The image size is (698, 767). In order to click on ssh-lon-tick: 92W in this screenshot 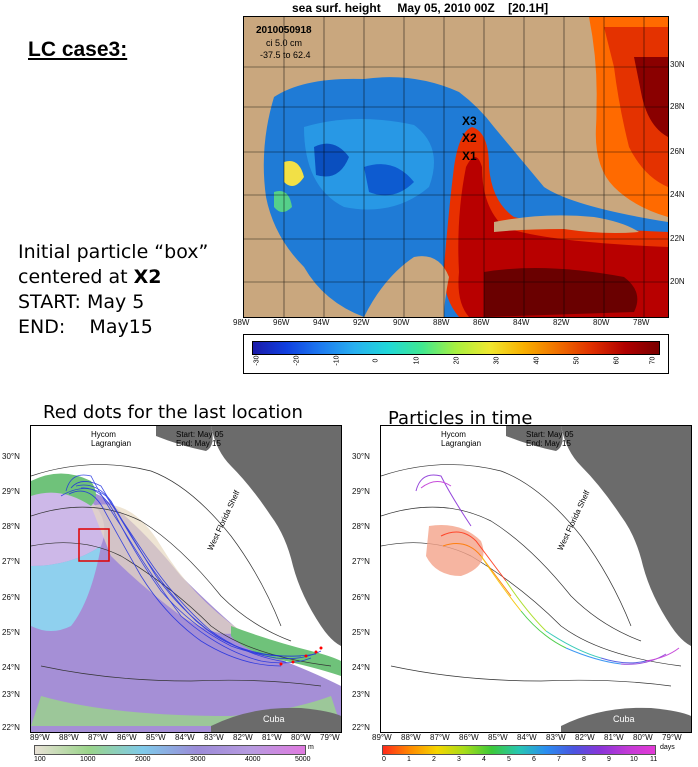, I will do `click(361, 322)`.